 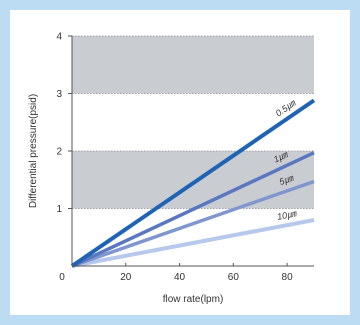 What do you see at coordinates (286, 180) in the screenshot?
I see `series-label: 5㎛` at bounding box center [286, 180].